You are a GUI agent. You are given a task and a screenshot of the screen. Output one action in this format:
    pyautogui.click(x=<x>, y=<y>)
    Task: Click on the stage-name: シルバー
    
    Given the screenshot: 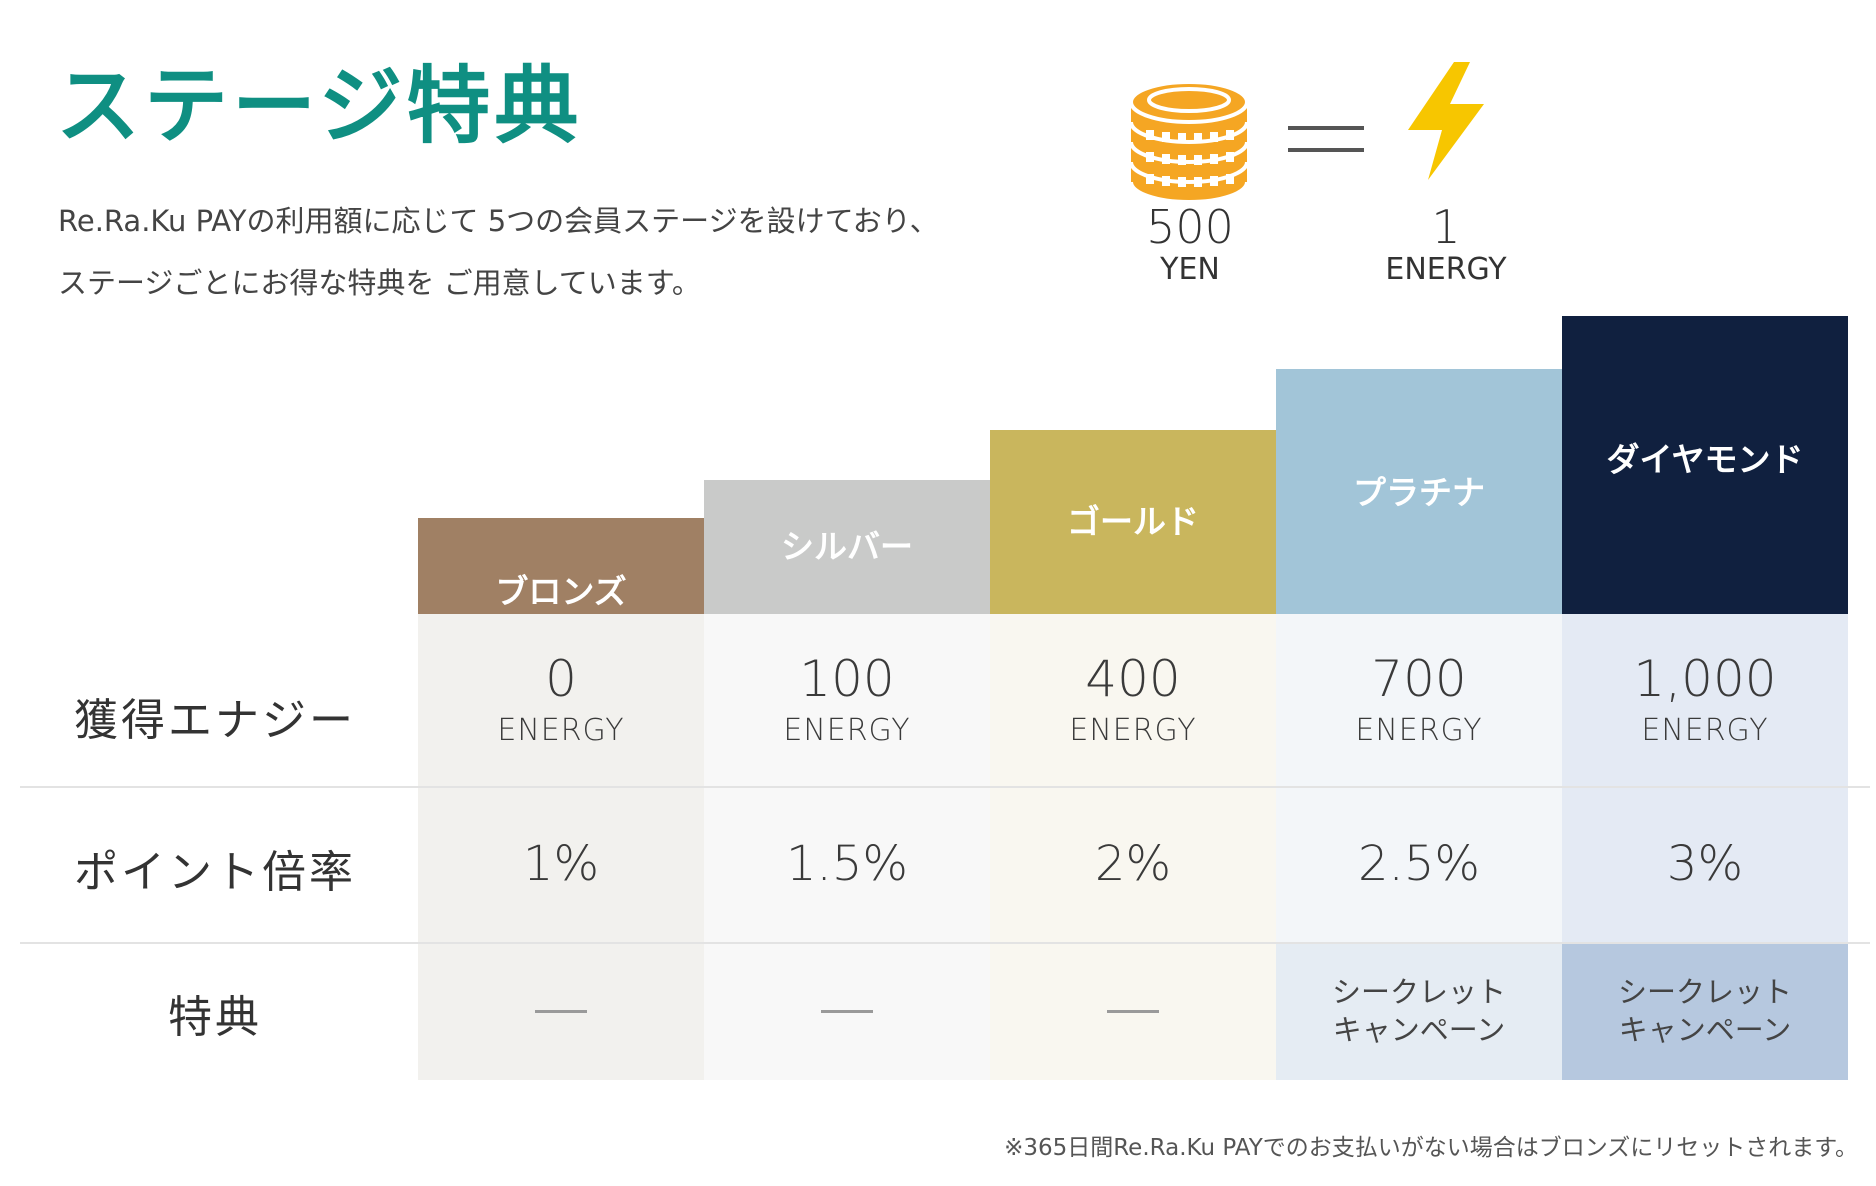 What is the action you would take?
    pyautogui.click(x=847, y=546)
    